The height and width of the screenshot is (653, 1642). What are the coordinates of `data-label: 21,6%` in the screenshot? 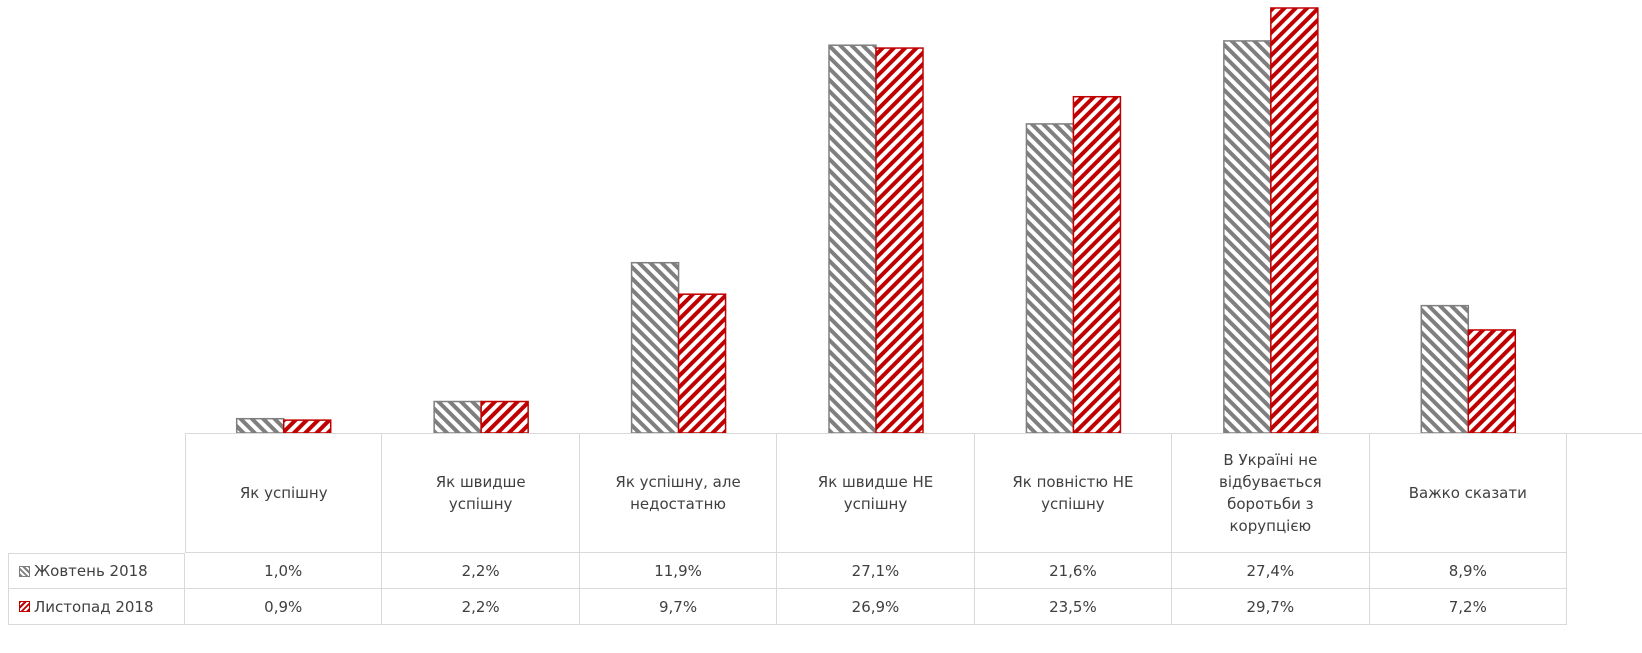 It's located at (1073, 571).